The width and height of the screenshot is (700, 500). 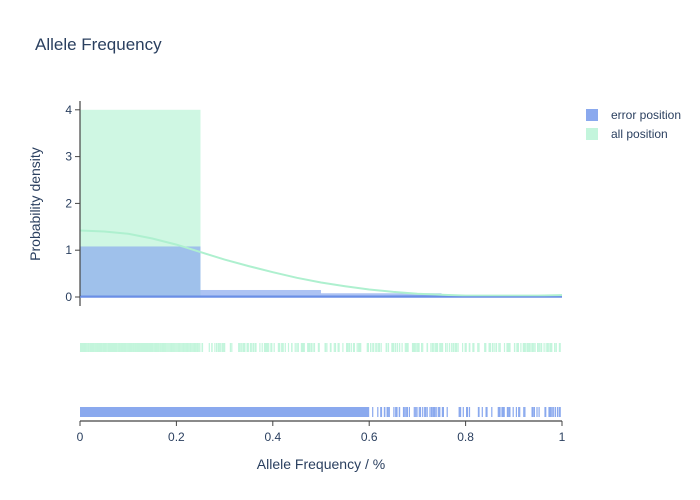 What do you see at coordinates (272, 437) in the screenshot?
I see `x-tick-label: 0.4` at bounding box center [272, 437].